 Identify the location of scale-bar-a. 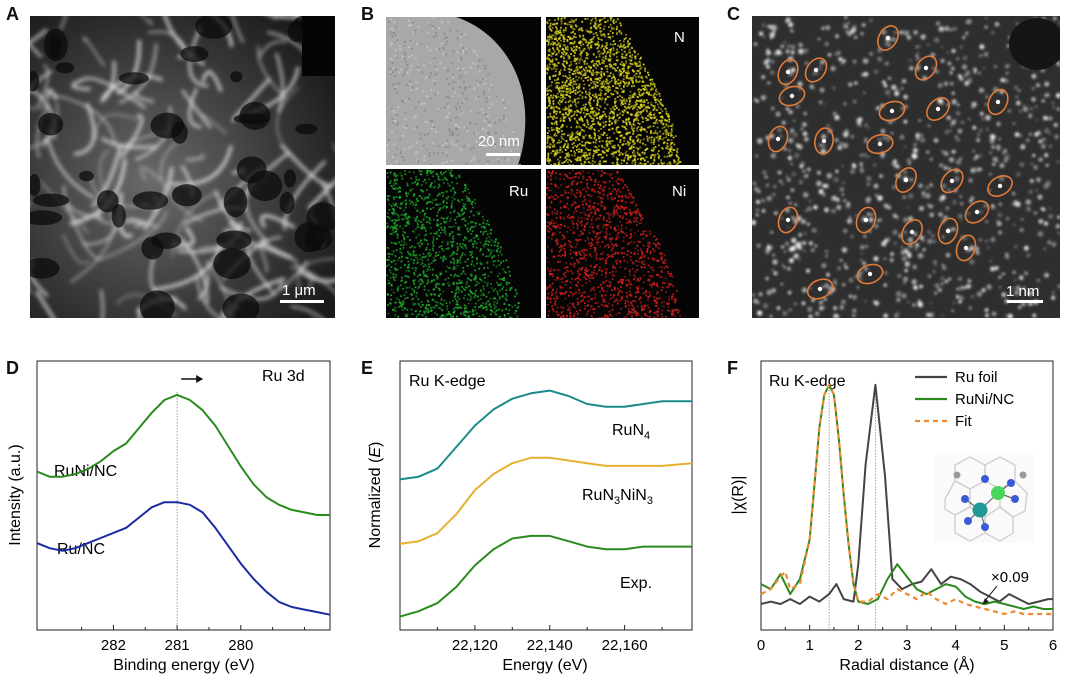
(302, 301).